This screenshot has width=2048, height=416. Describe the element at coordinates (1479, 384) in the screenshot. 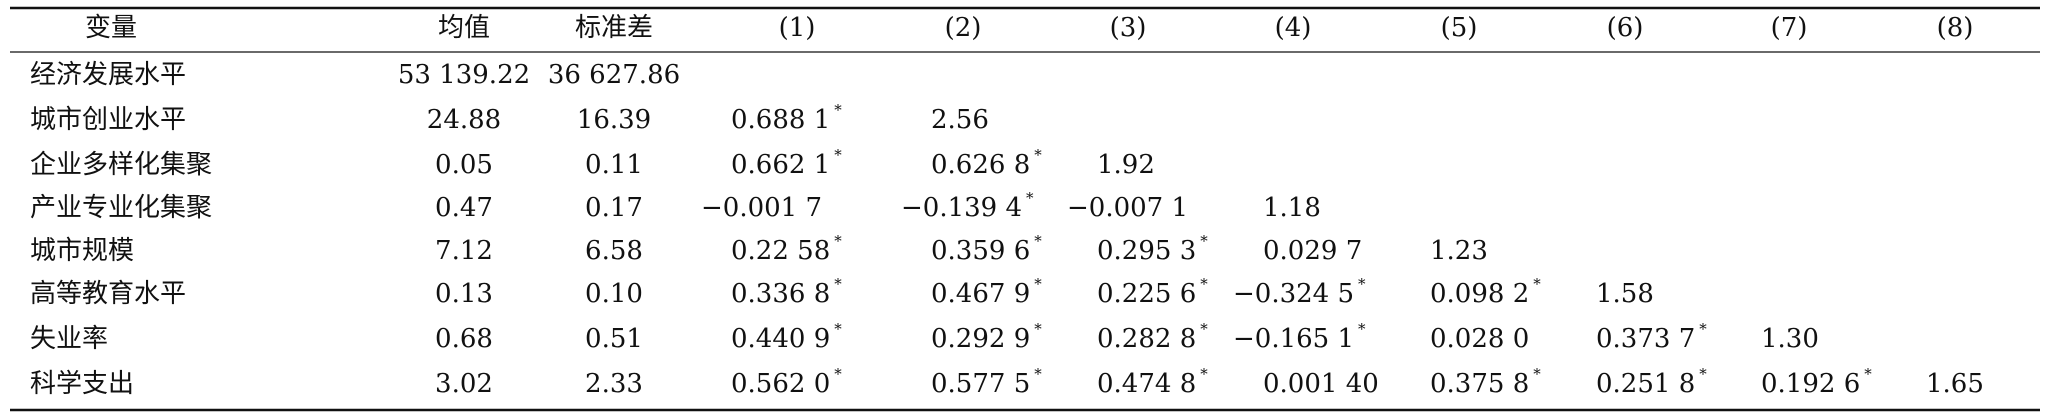

I see `cell: 0.375 8` at that location.